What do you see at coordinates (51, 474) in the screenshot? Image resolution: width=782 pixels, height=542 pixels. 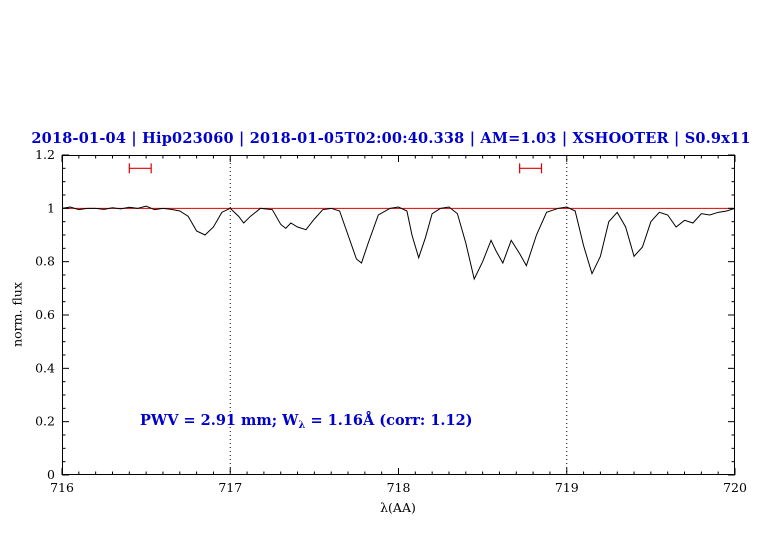 I see `y-tick-label: 0` at bounding box center [51, 474].